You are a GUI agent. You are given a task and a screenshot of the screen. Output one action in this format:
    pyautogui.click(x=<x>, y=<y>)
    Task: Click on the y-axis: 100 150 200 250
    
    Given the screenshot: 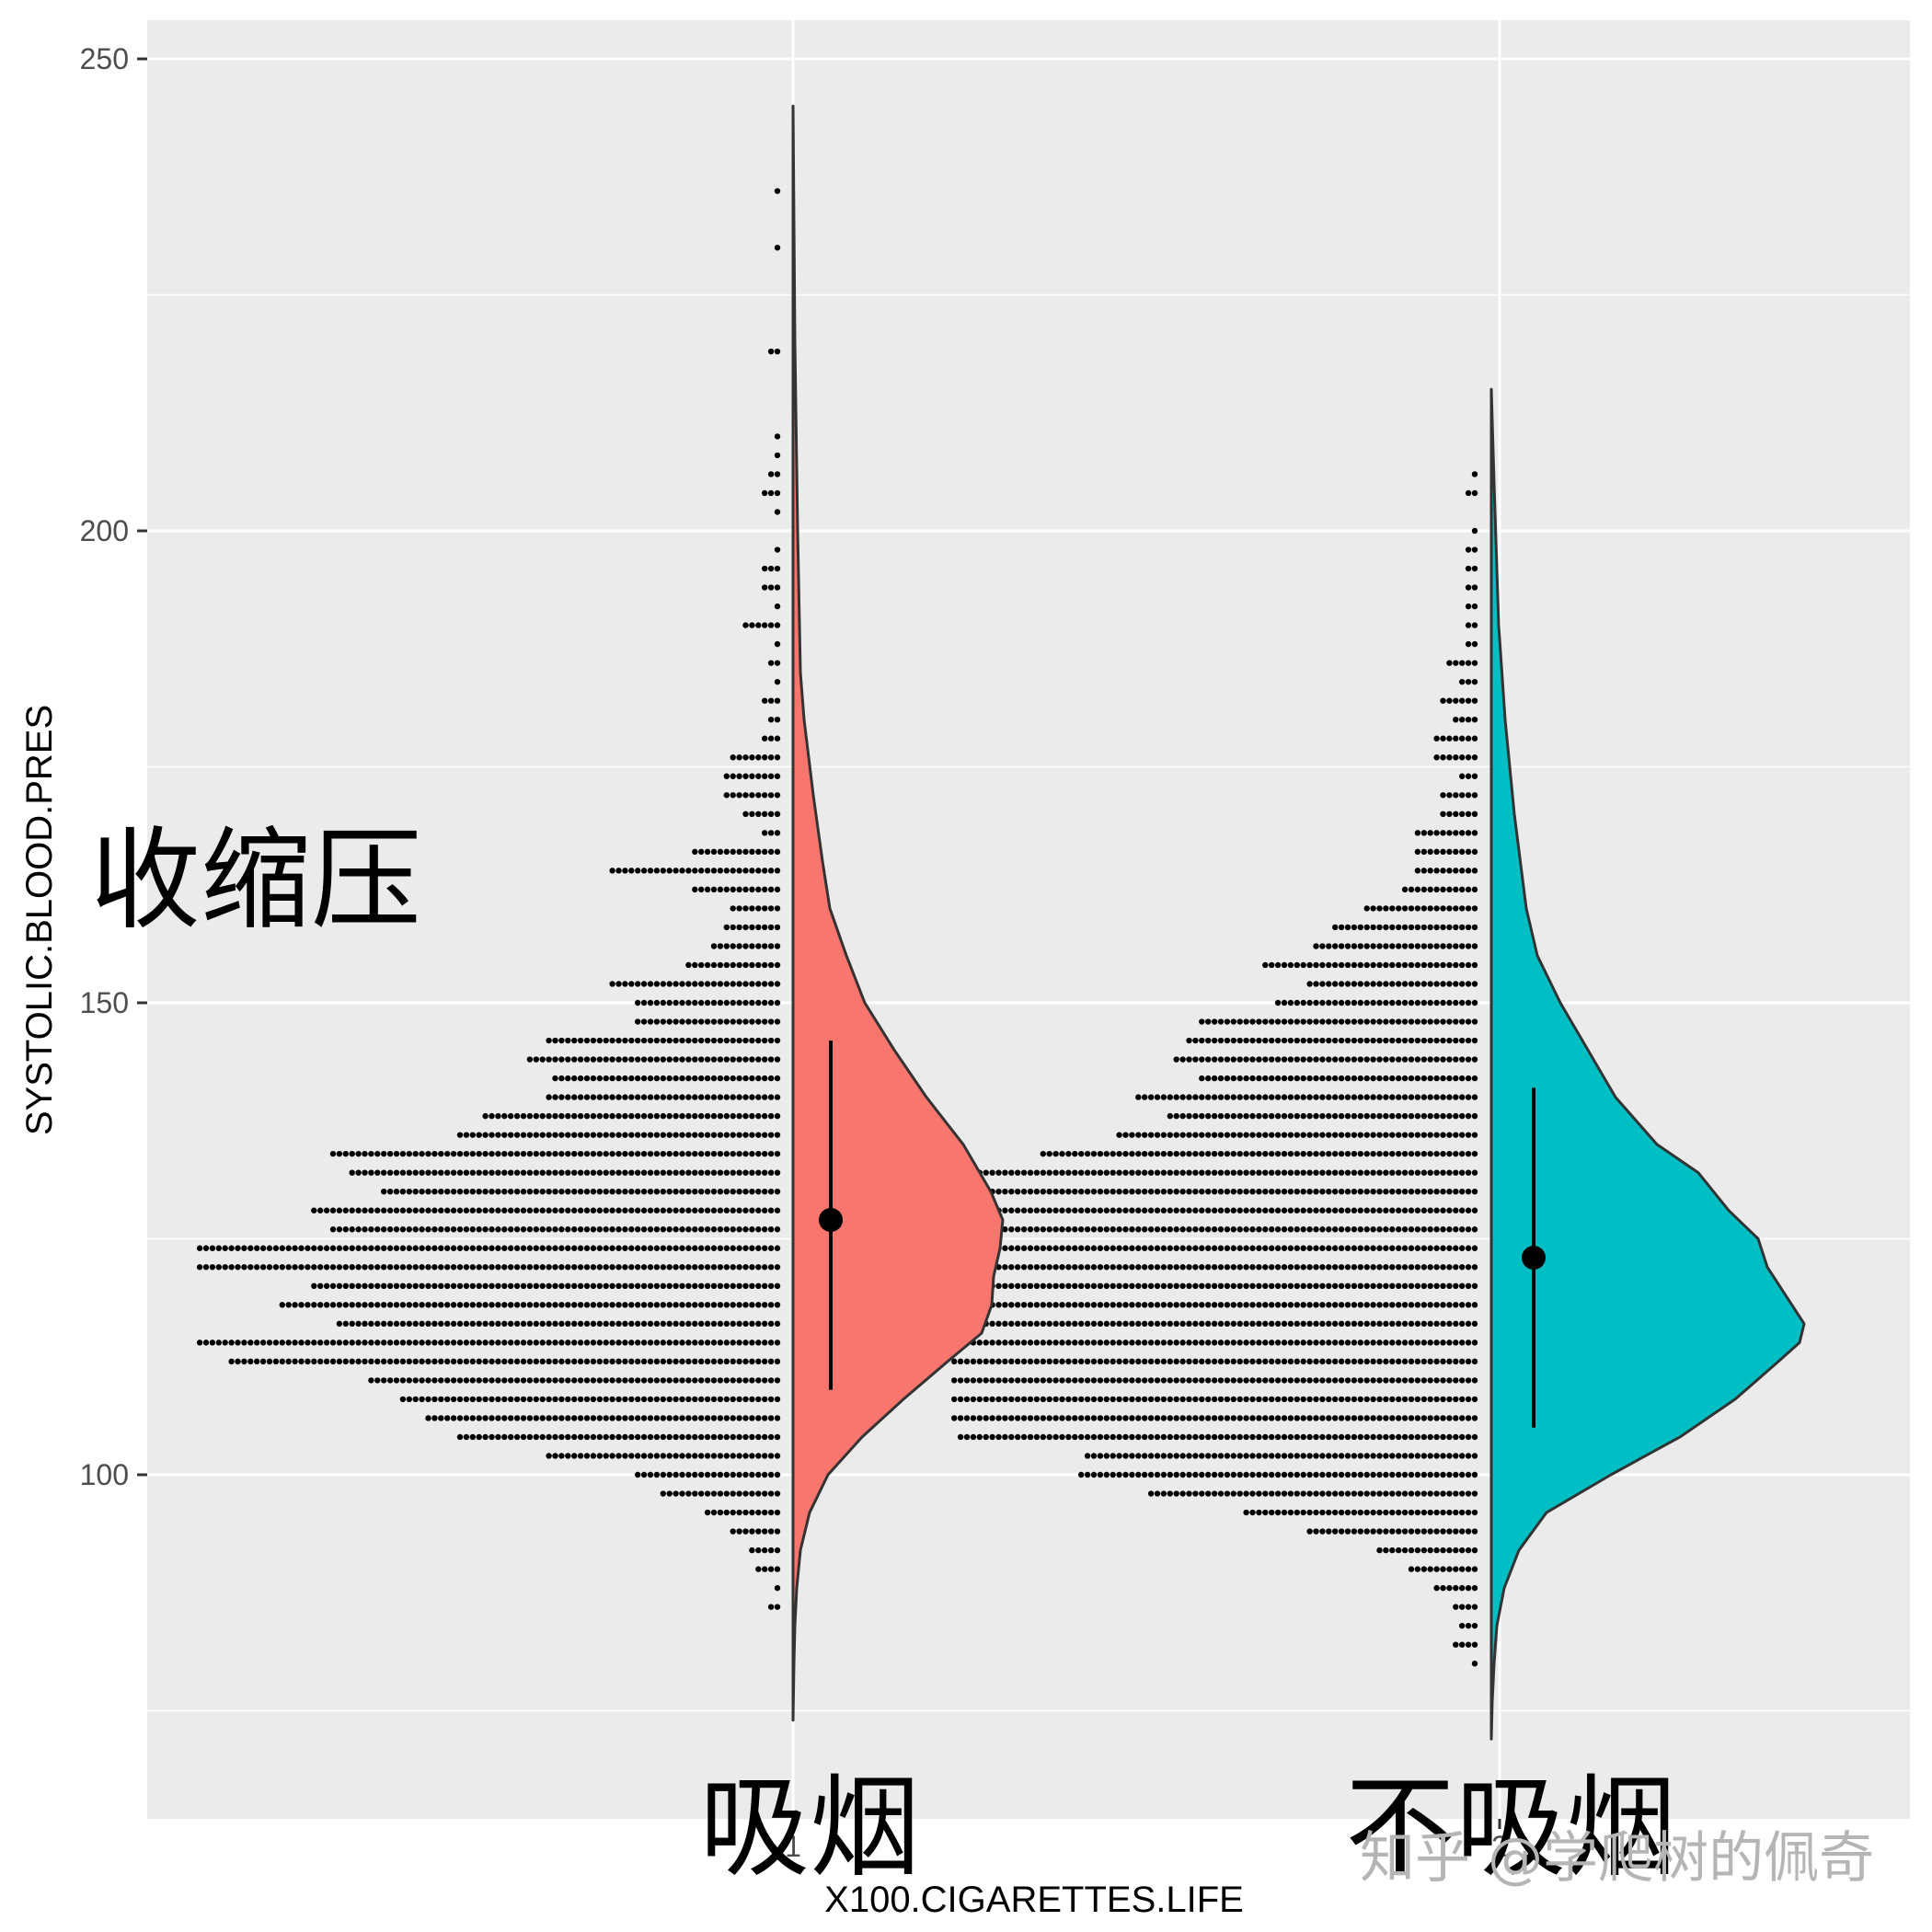 What is the action you would take?
    pyautogui.click(x=113, y=766)
    